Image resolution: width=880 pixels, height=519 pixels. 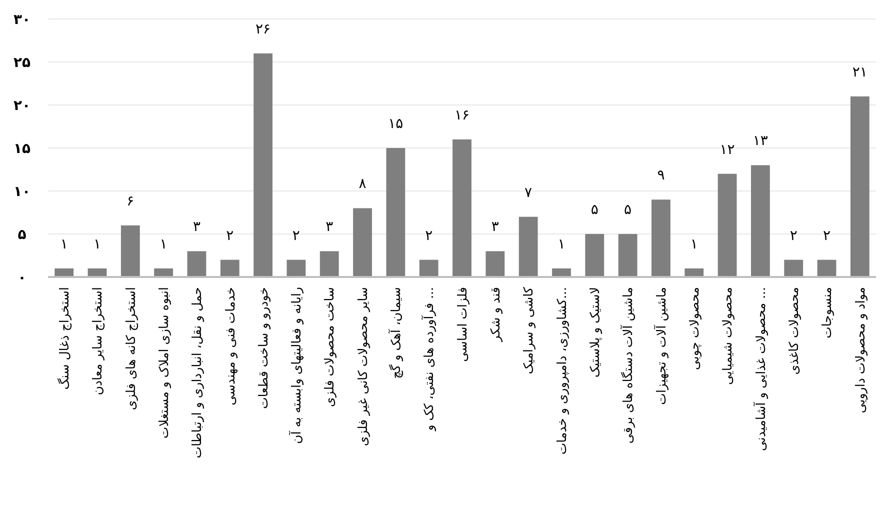 What do you see at coordinates (296, 365) in the screenshot?
I see `x-tick-label: رایانه و فعالیتهای وابسته به آن` at bounding box center [296, 365].